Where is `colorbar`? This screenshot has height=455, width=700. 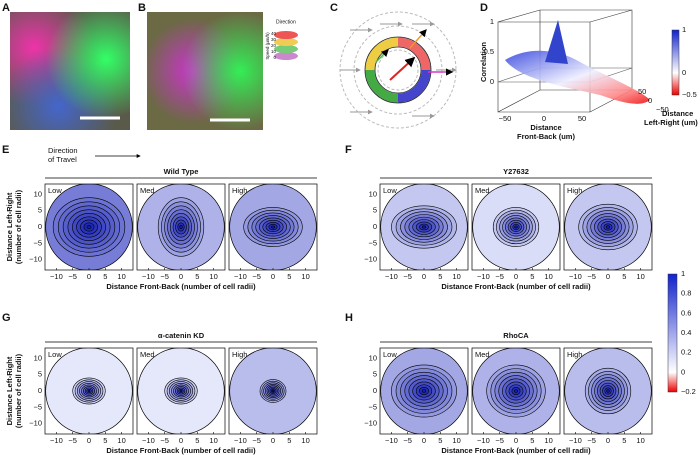 colorbar is located at coordinates (672, 333).